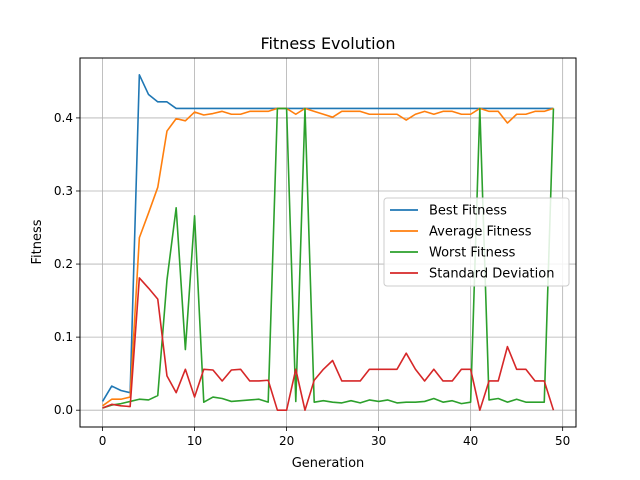 This screenshot has height=480, width=640. I want to click on legend-box, so click(476, 242).